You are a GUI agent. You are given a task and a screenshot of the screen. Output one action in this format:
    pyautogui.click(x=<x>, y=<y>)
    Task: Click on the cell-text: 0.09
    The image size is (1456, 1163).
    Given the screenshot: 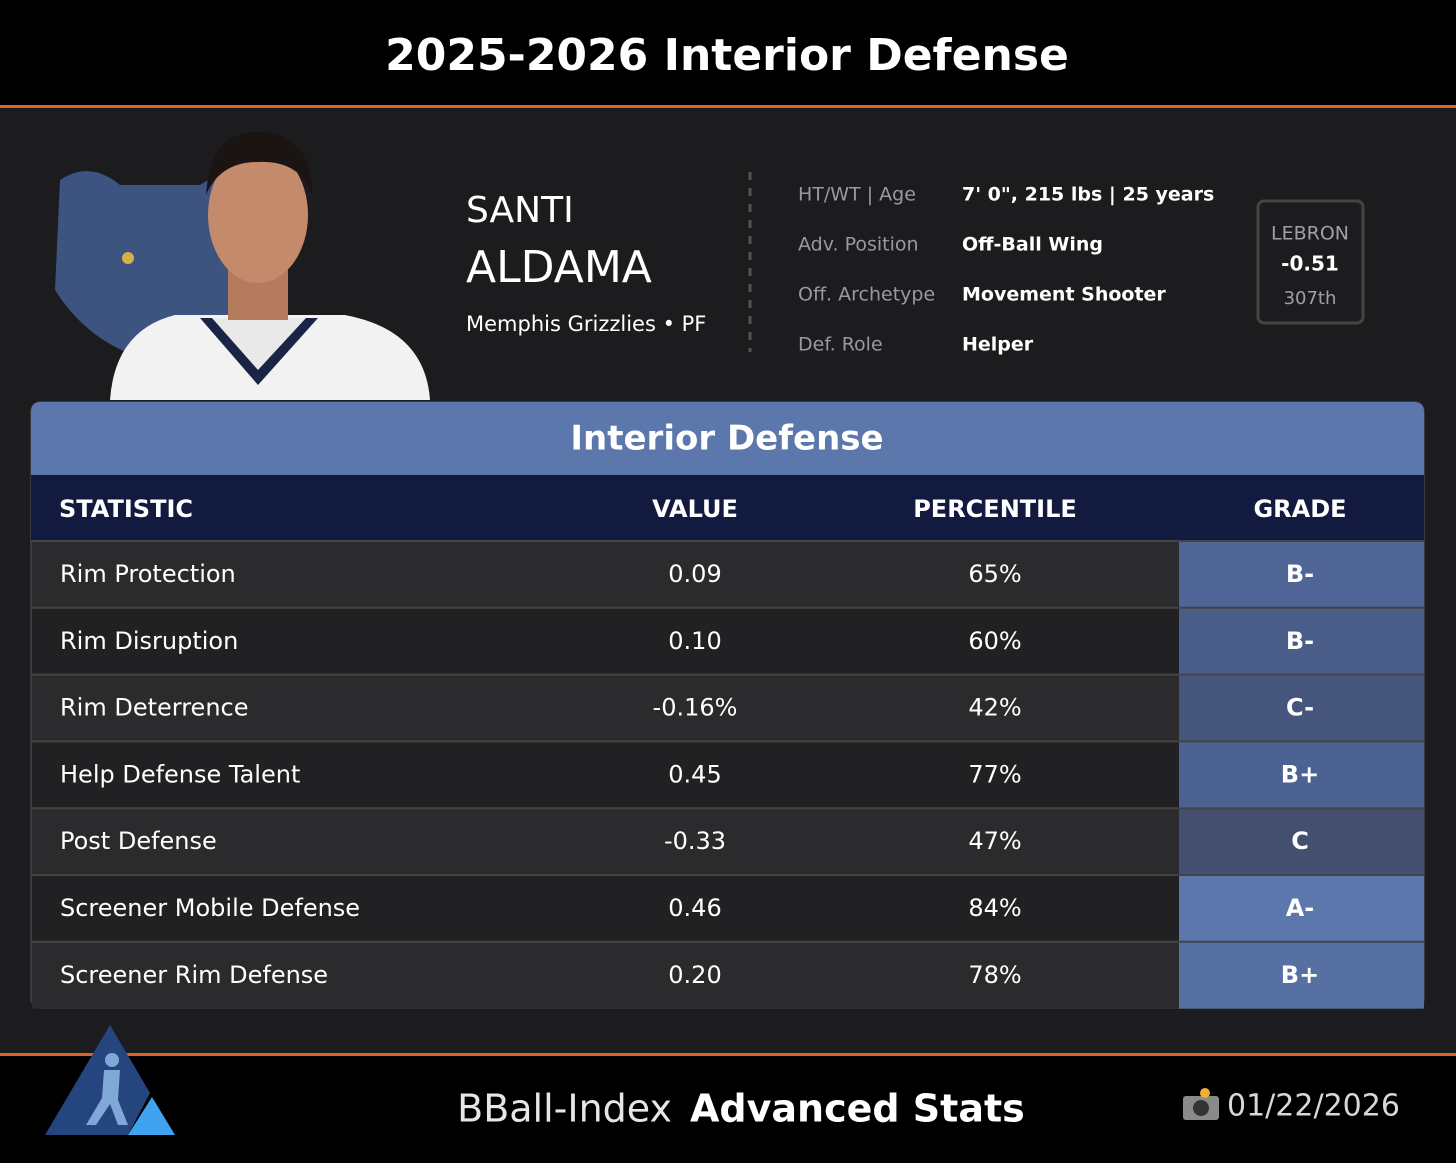 What is the action you would take?
    pyautogui.click(x=694, y=574)
    